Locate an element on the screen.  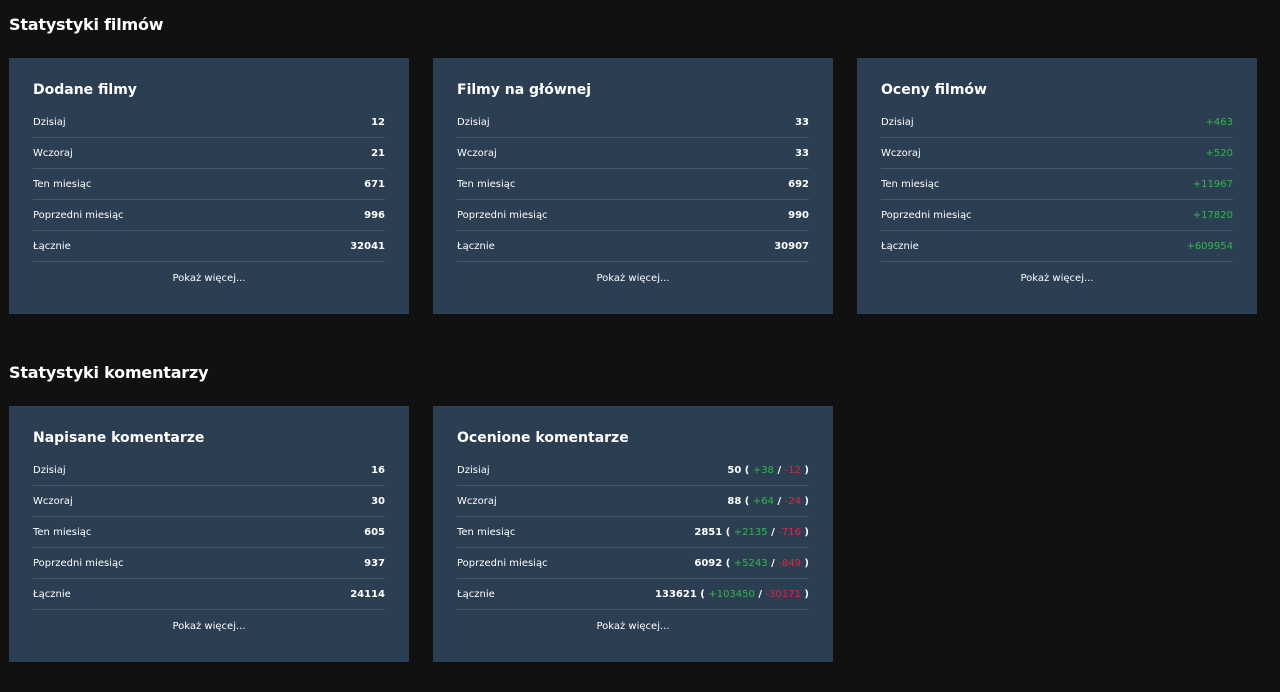
negative-value: -24 is located at coordinates (792, 501).